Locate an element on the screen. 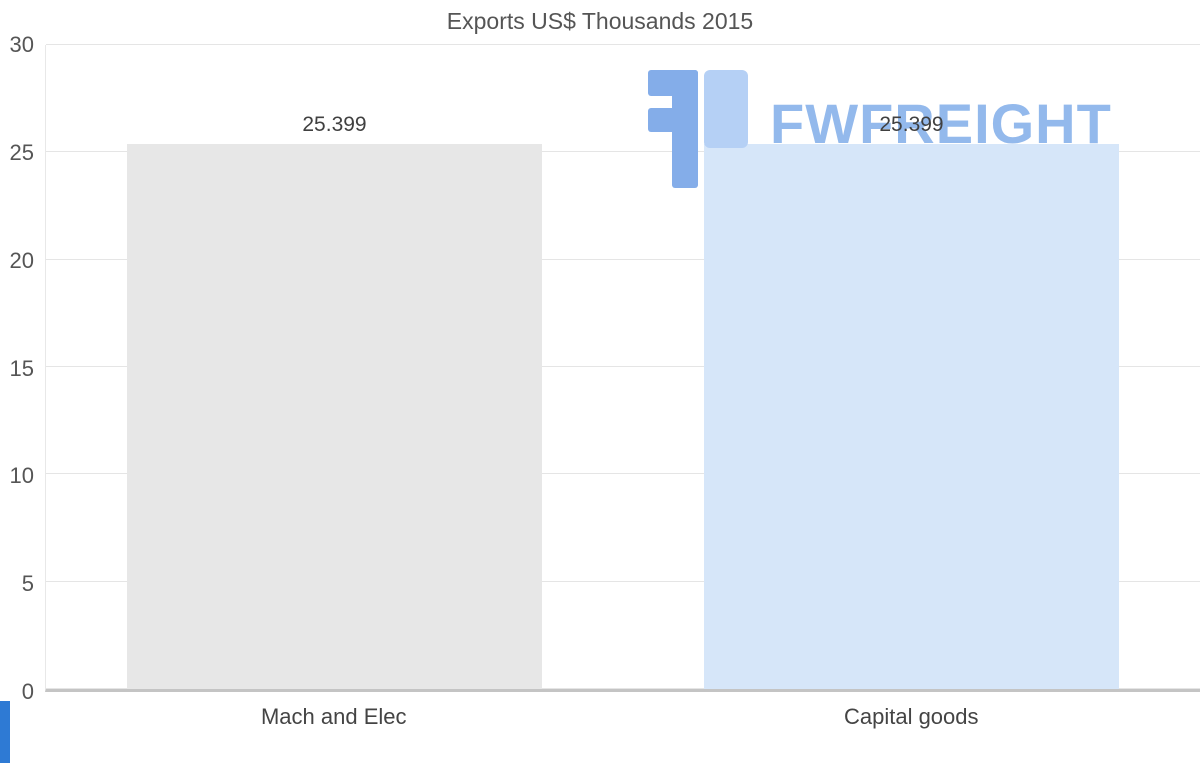  y-tick-label: 25 is located at coordinates (21, 152).